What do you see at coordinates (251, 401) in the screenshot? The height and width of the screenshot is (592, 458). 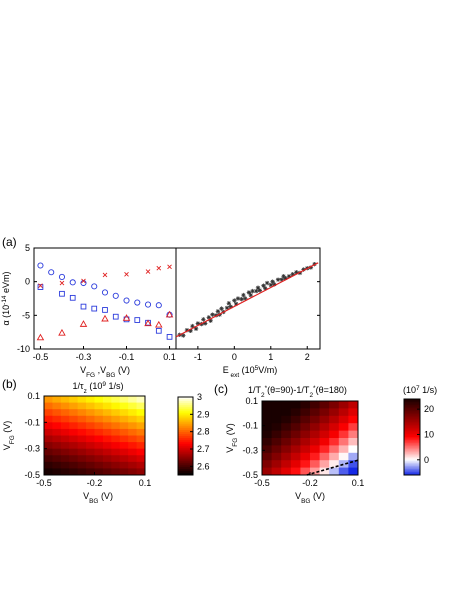 I see `y-tick-label: 0.1` at bounding box center [251, 401].